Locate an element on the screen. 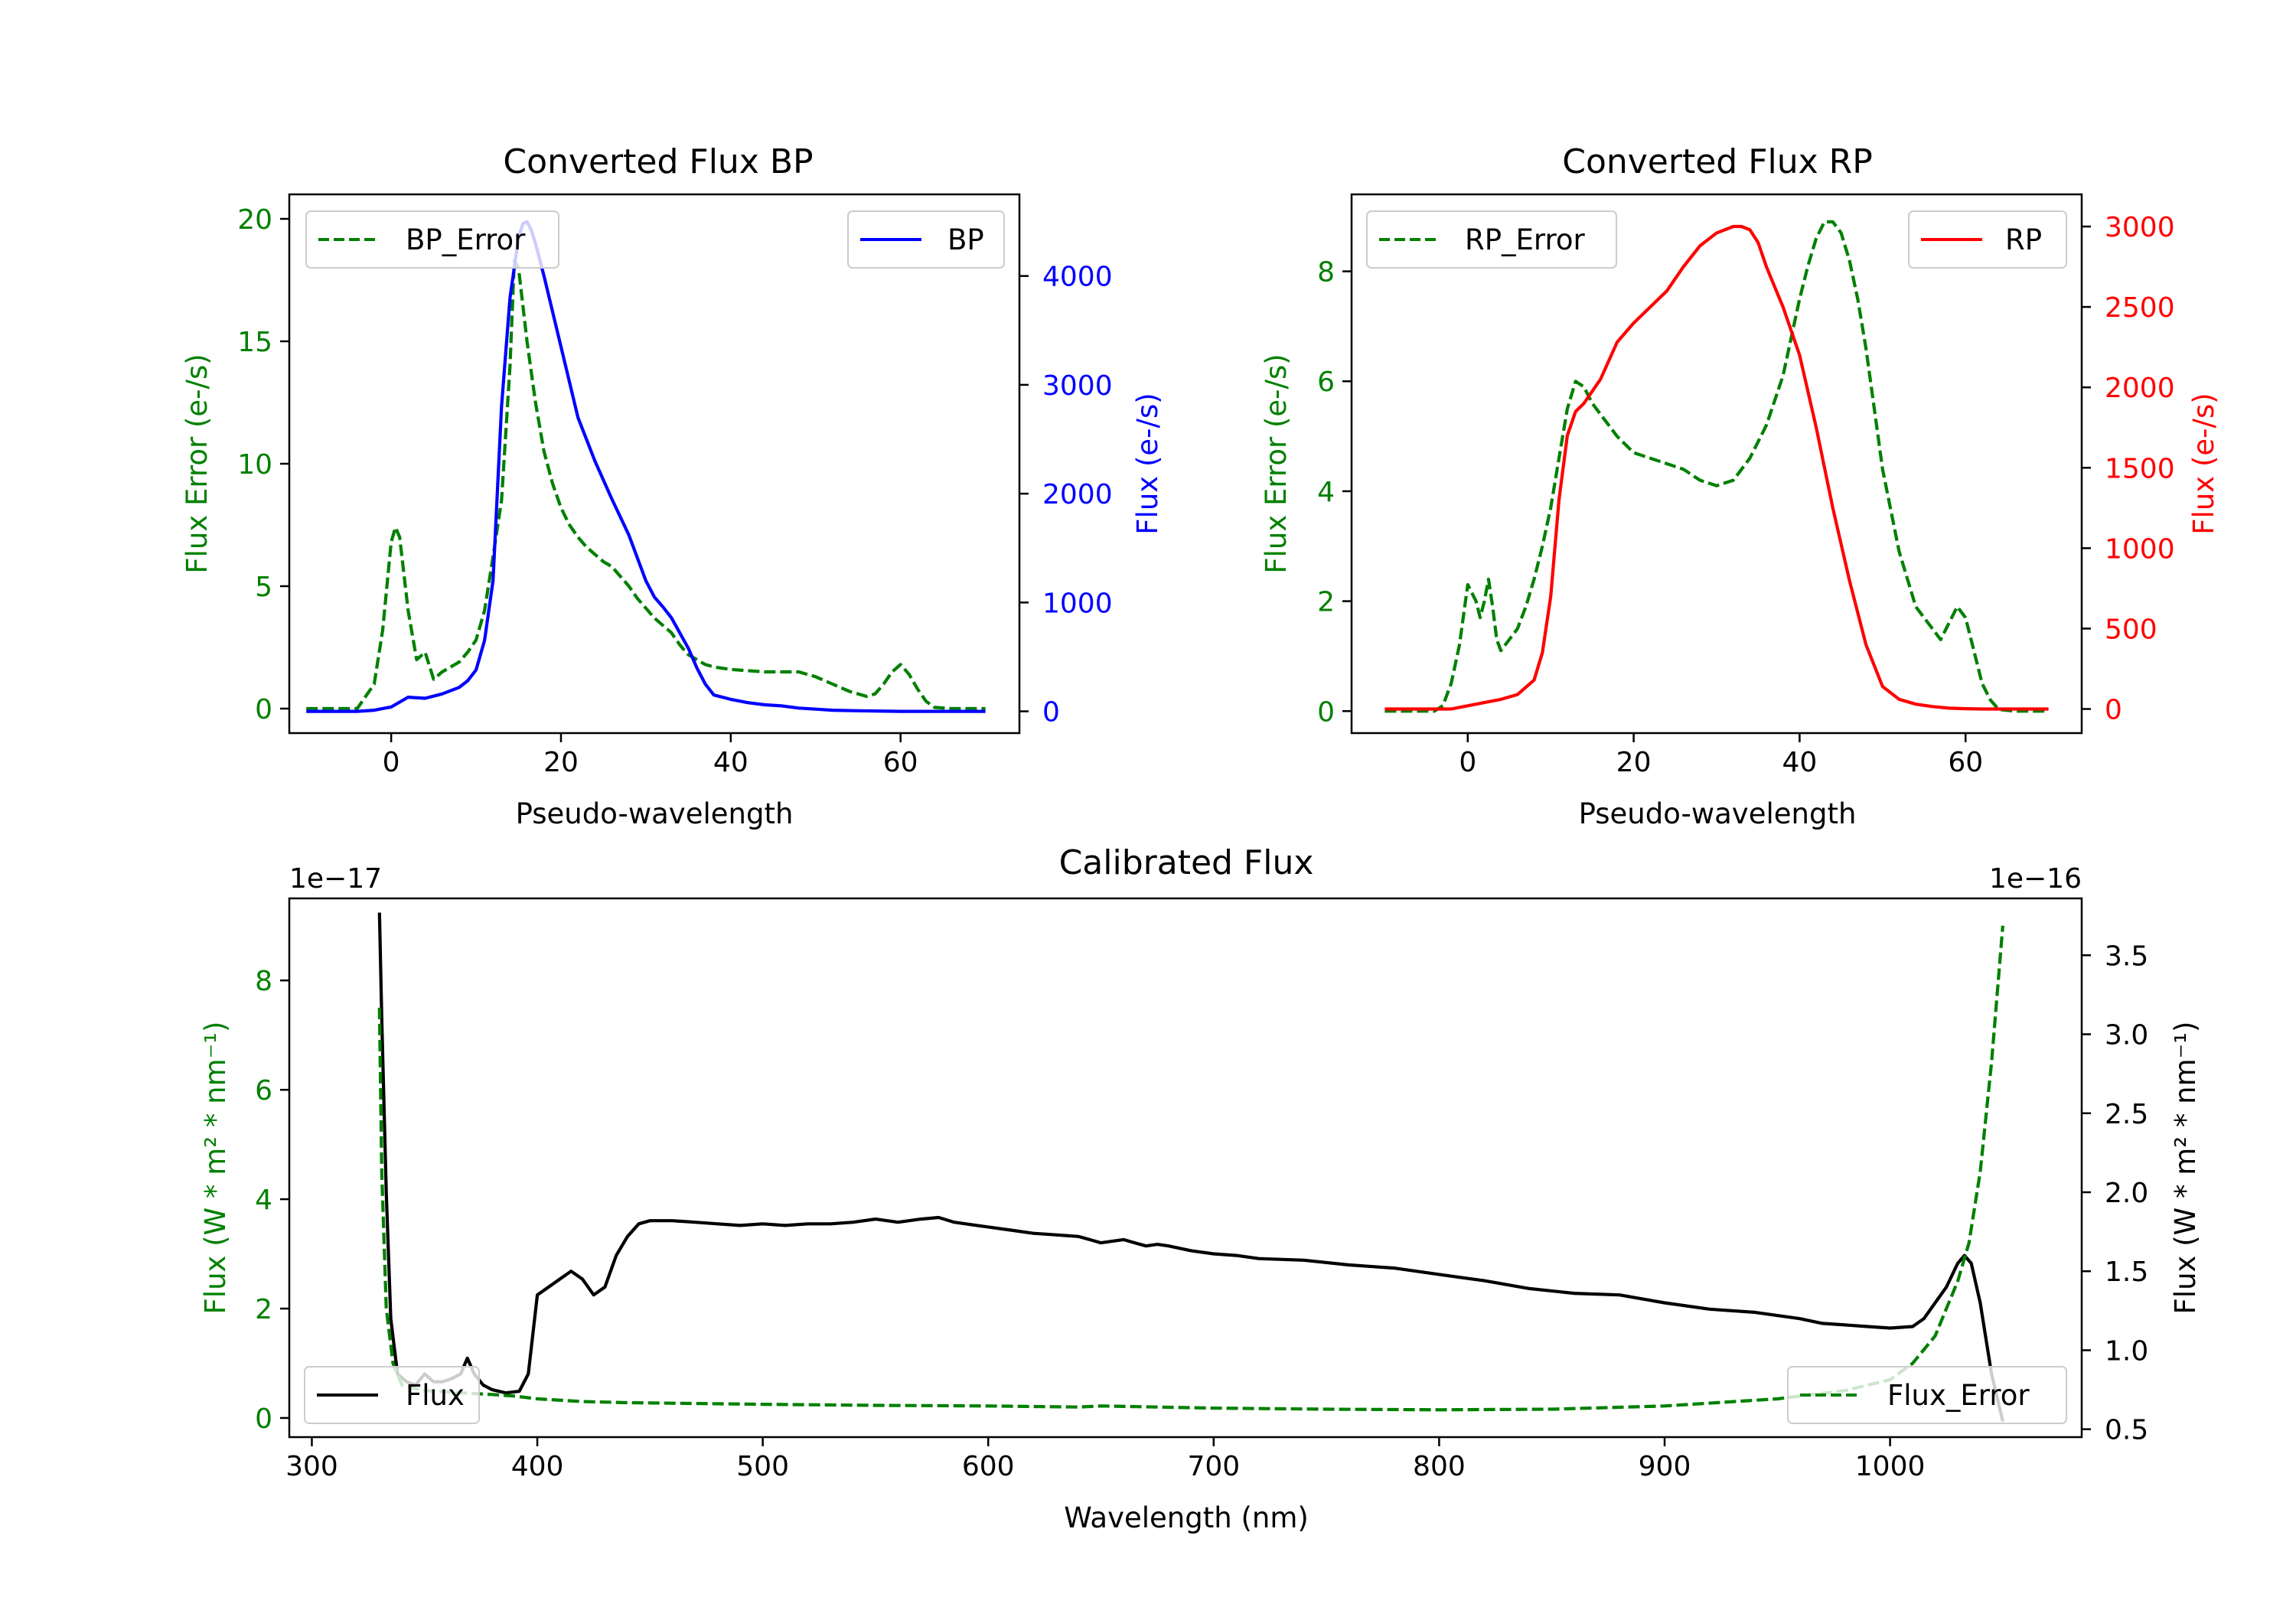  bp-plot-area is located at coordinates (646, 466).